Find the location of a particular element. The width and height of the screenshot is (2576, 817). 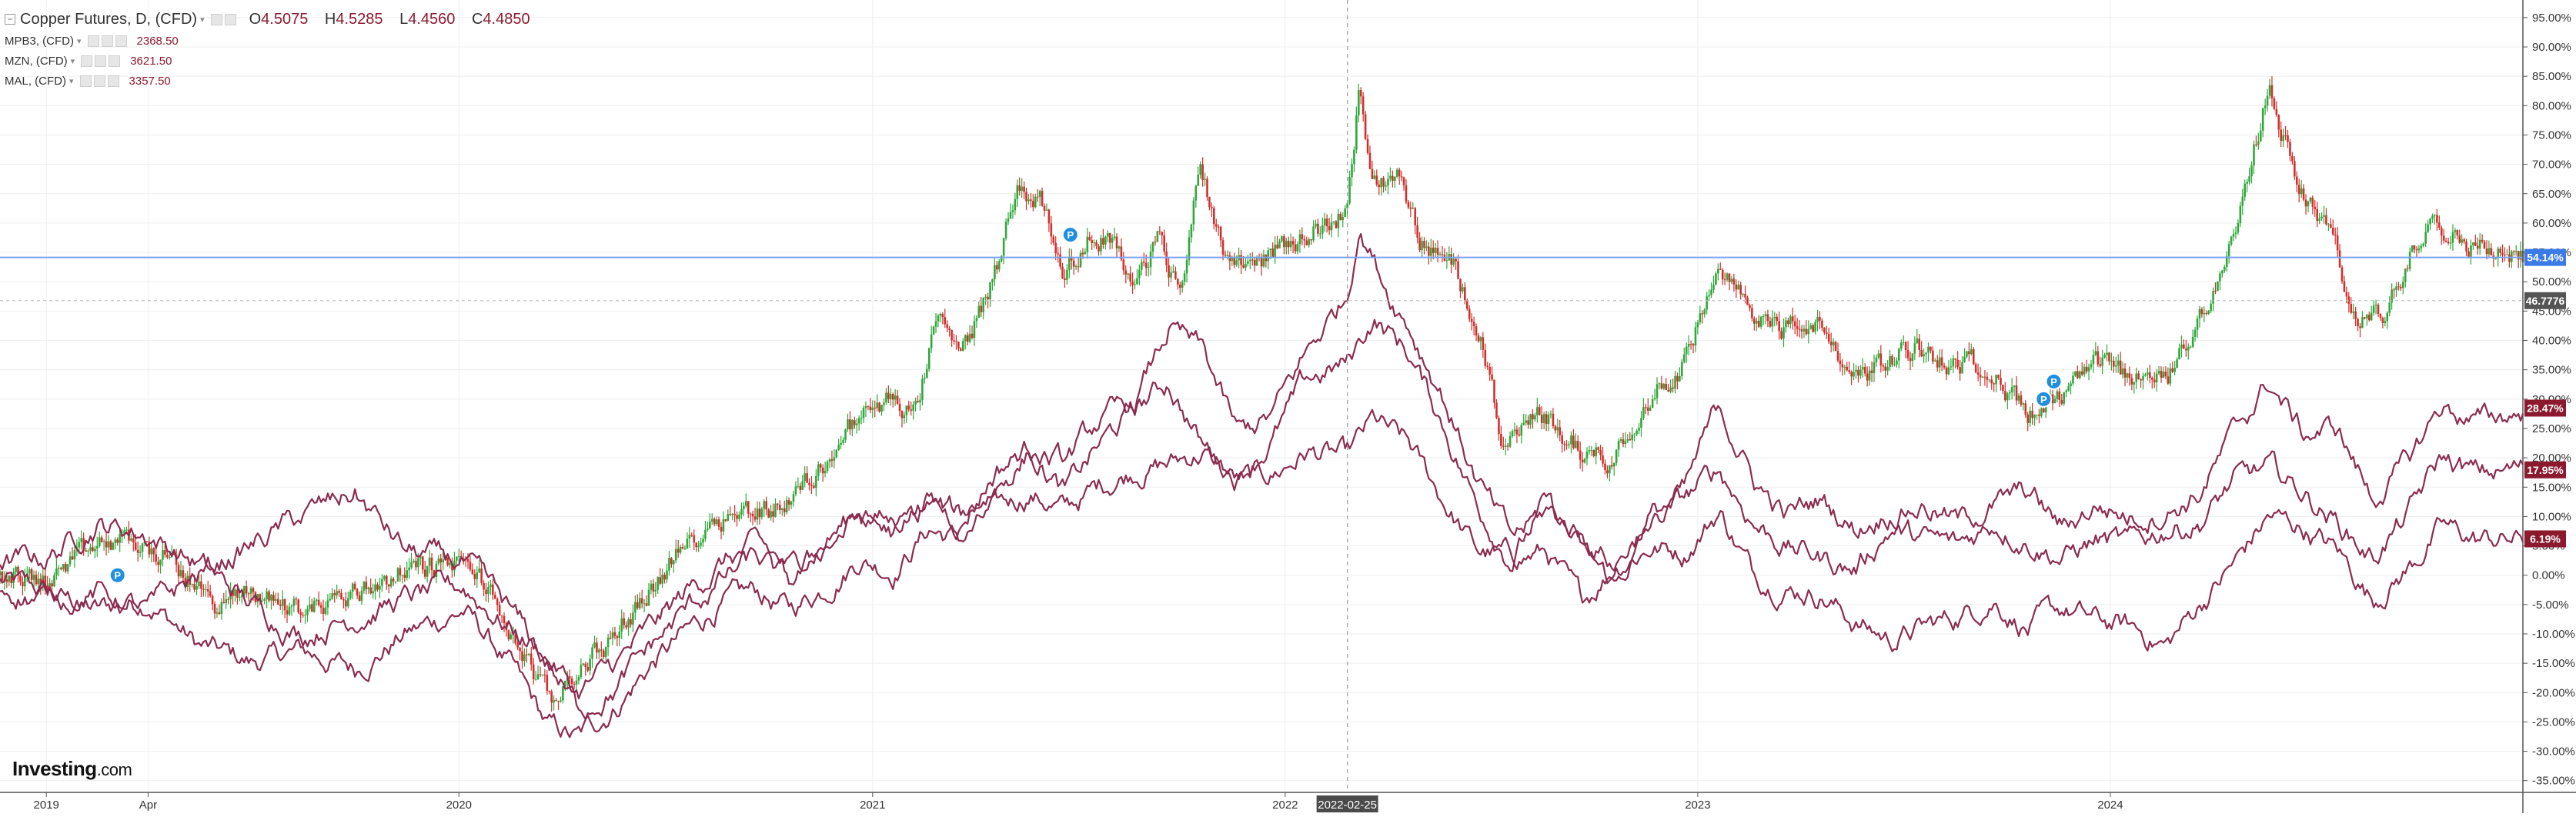

investing-logo: Investing.com is located at coordinates (72, 769).